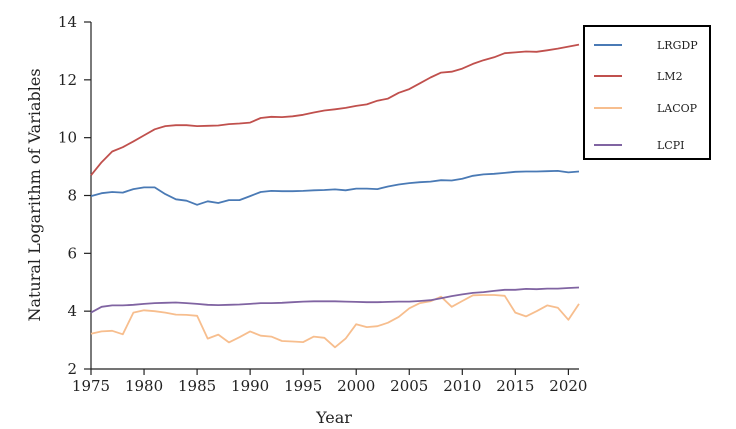 The height and width of the screenshot is (429, 736). I want to click on y-tick-label: 8, so click(72, 196).